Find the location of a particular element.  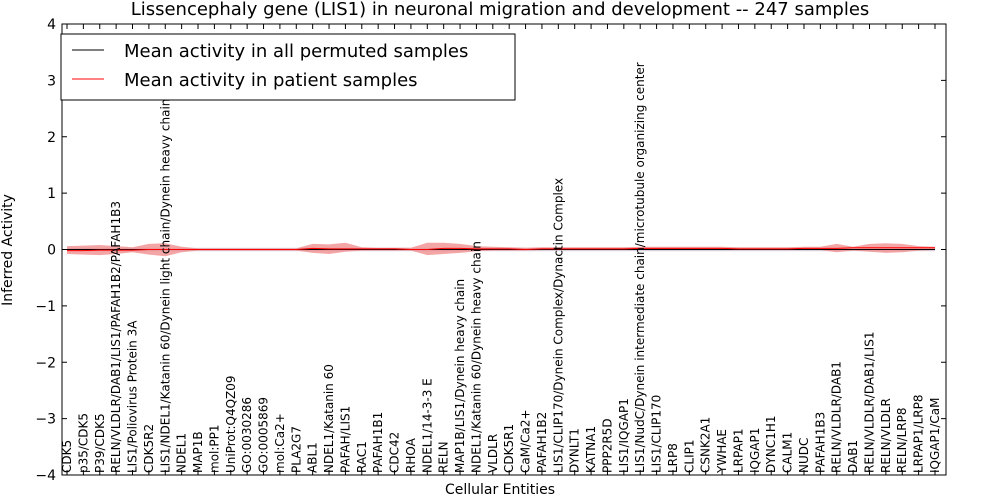

x-category-label: p35/CDK5 is located at coordinates (83, 443).